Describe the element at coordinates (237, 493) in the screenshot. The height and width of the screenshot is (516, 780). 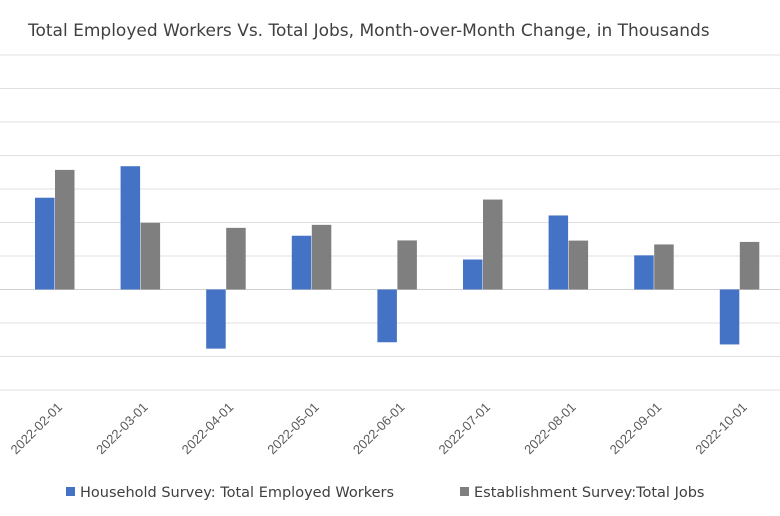
I see `legend-label: Household Survey: Total Employed Workers` at that location.